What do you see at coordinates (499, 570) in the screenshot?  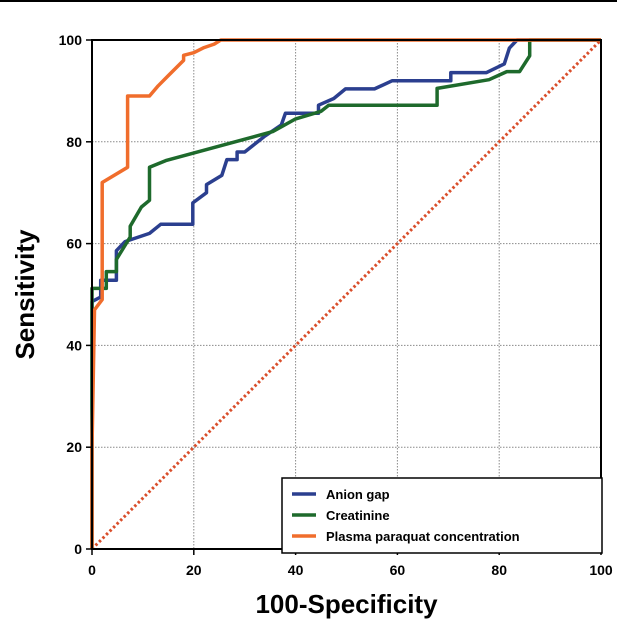 I see `x-tick-label: 80` at bounding box center [499, 570].